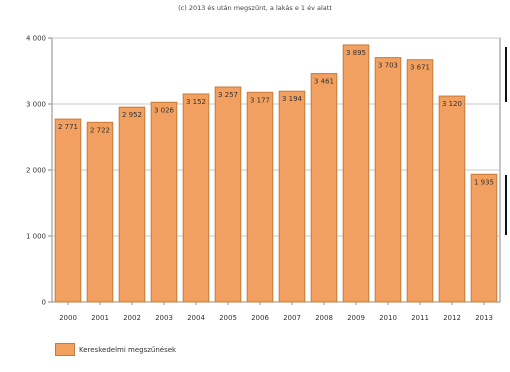 Image resolution: width=510 pixels, height=372 pixels. I want to click on bar-value-label: 3 703, so click(388, 66).